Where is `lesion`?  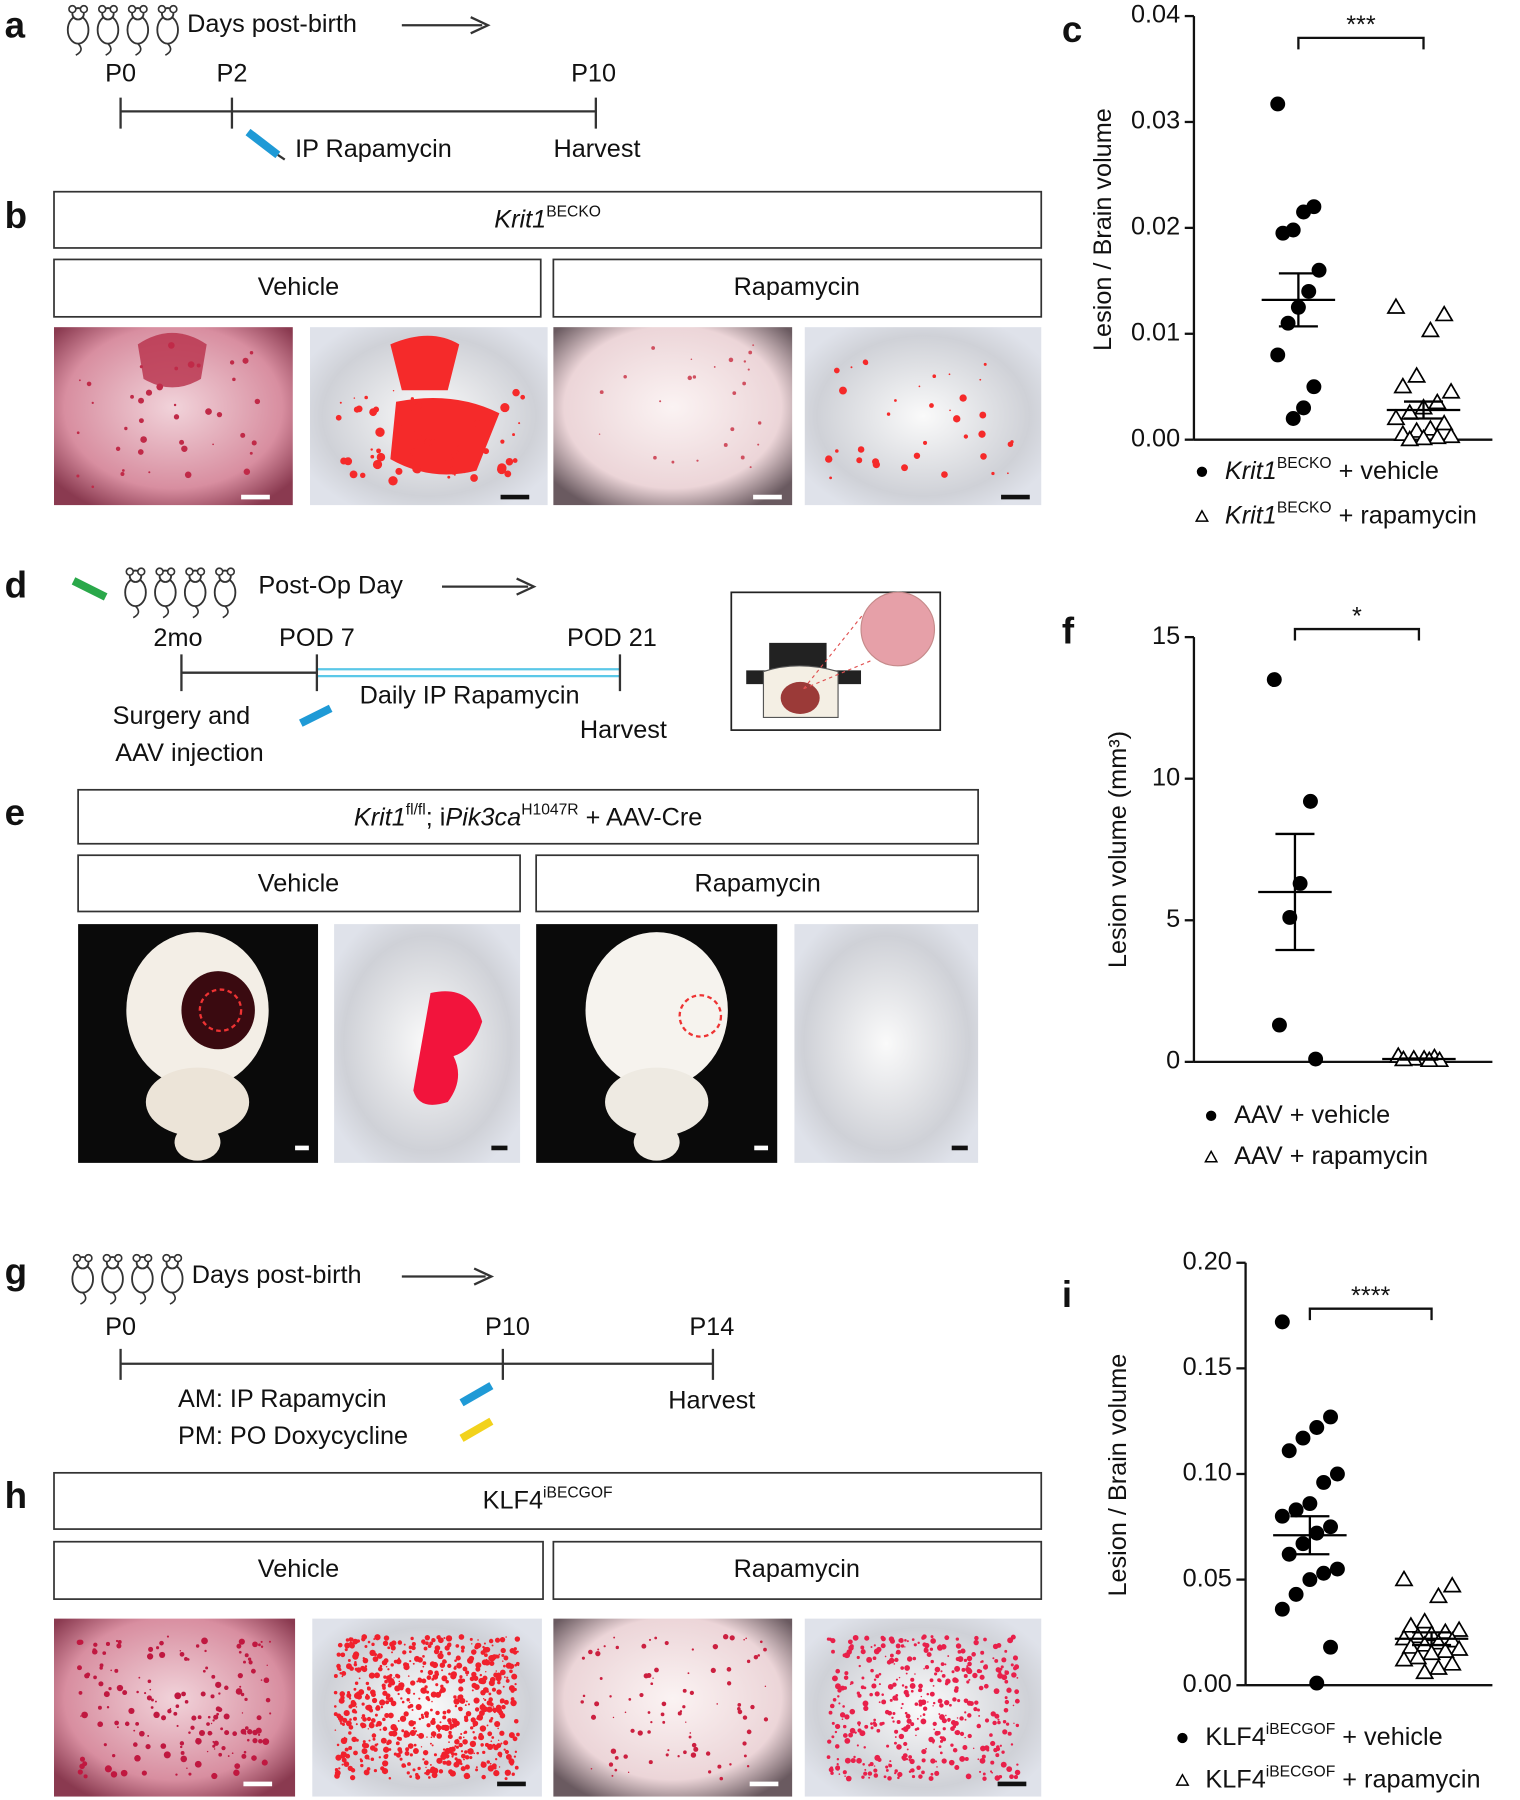
lesion is located at coordinates (448, 1048).